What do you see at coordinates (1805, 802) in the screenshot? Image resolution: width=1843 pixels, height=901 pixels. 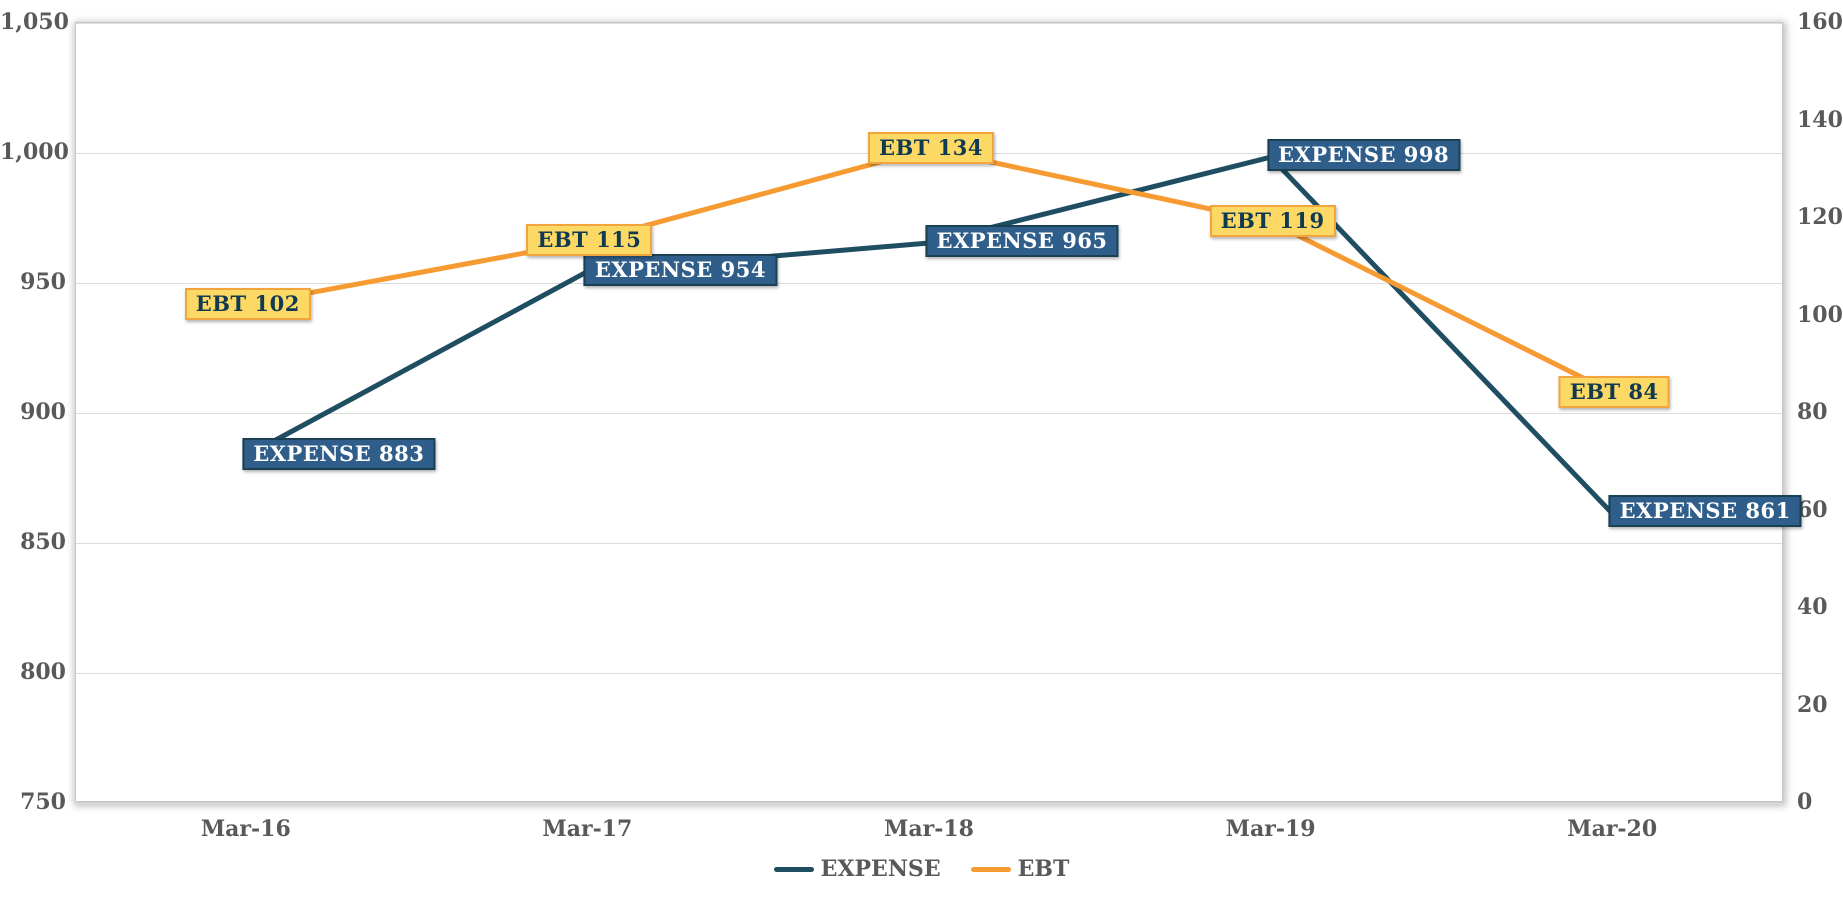 I see `y-axis-right-tick-label: 0` at bounding box center [1805, 802].